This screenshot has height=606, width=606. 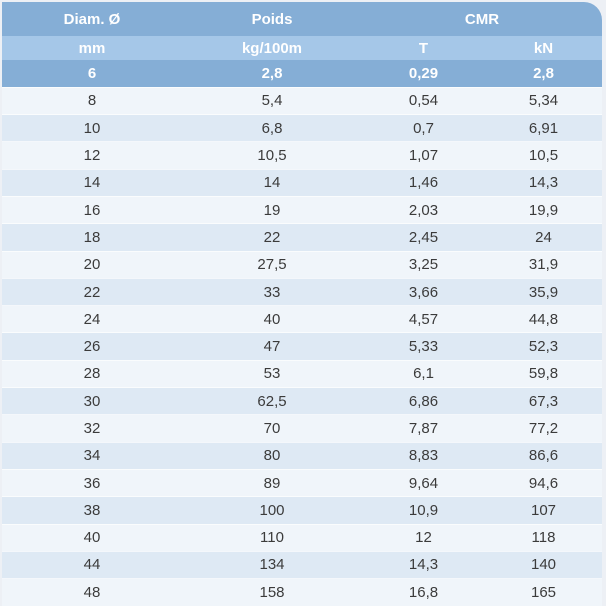 I want to click on table-row: 30 62,5 6,86 67,3, so click(x=302, y=401).